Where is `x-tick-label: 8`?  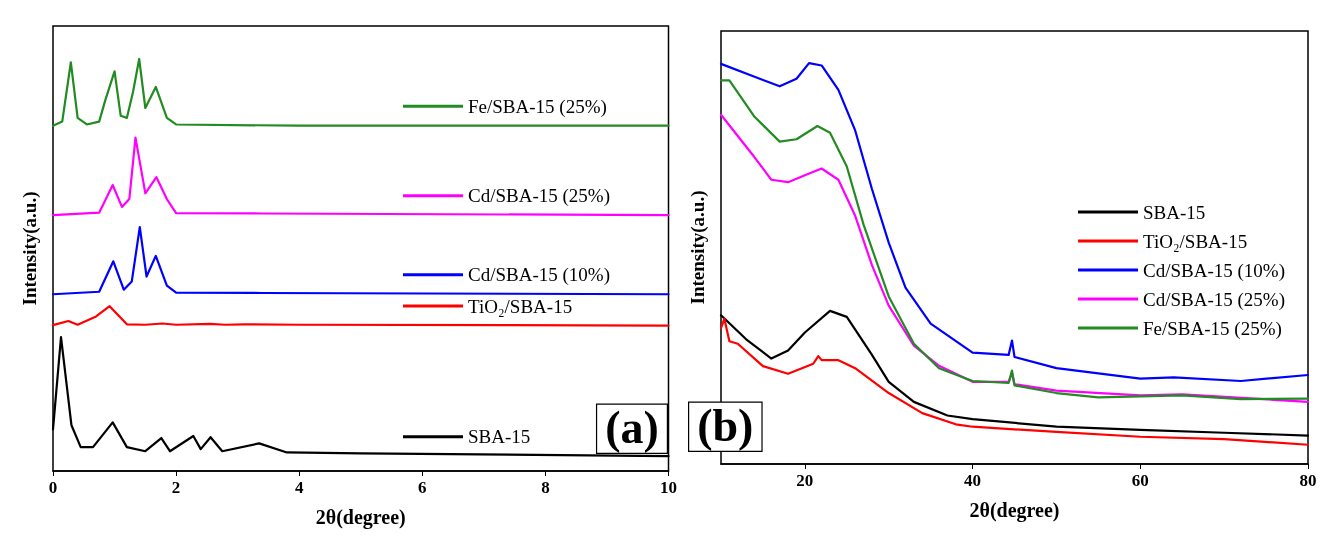 x-tick-label: 8 is located at coordinates (545, 487).